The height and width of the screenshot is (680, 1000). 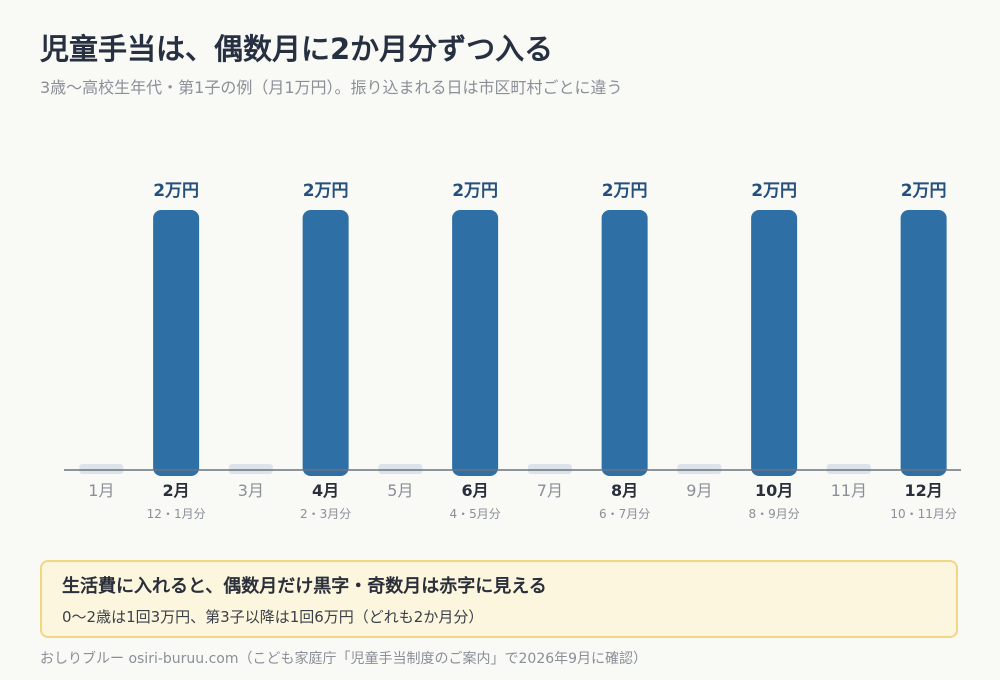 I want to click on tick-sublabel-2: 12・1月分, so click(x=176, y=514).